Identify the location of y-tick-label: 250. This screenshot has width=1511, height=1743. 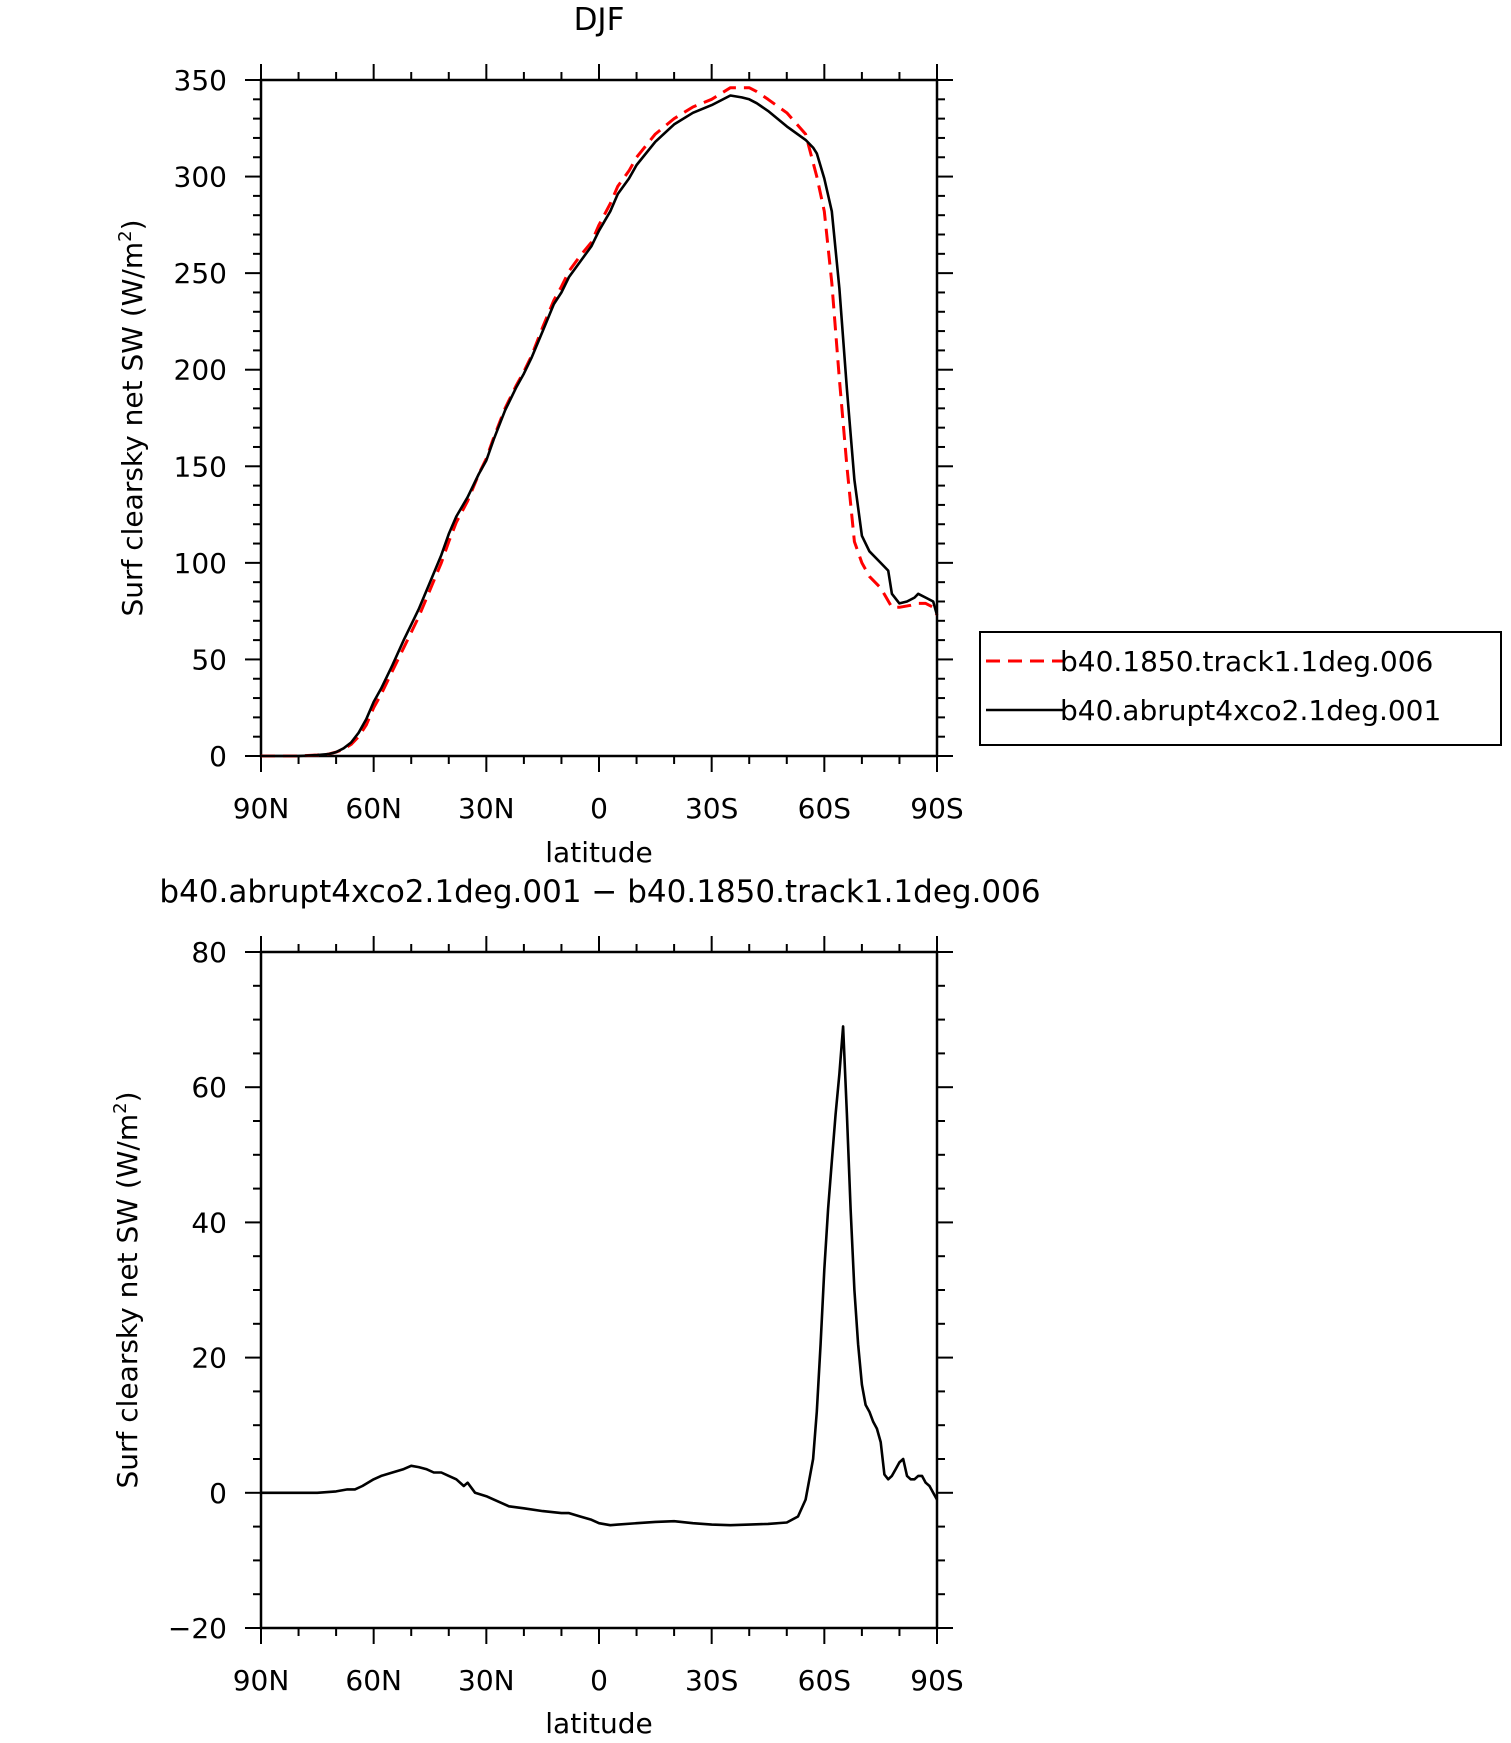
(200, 273).